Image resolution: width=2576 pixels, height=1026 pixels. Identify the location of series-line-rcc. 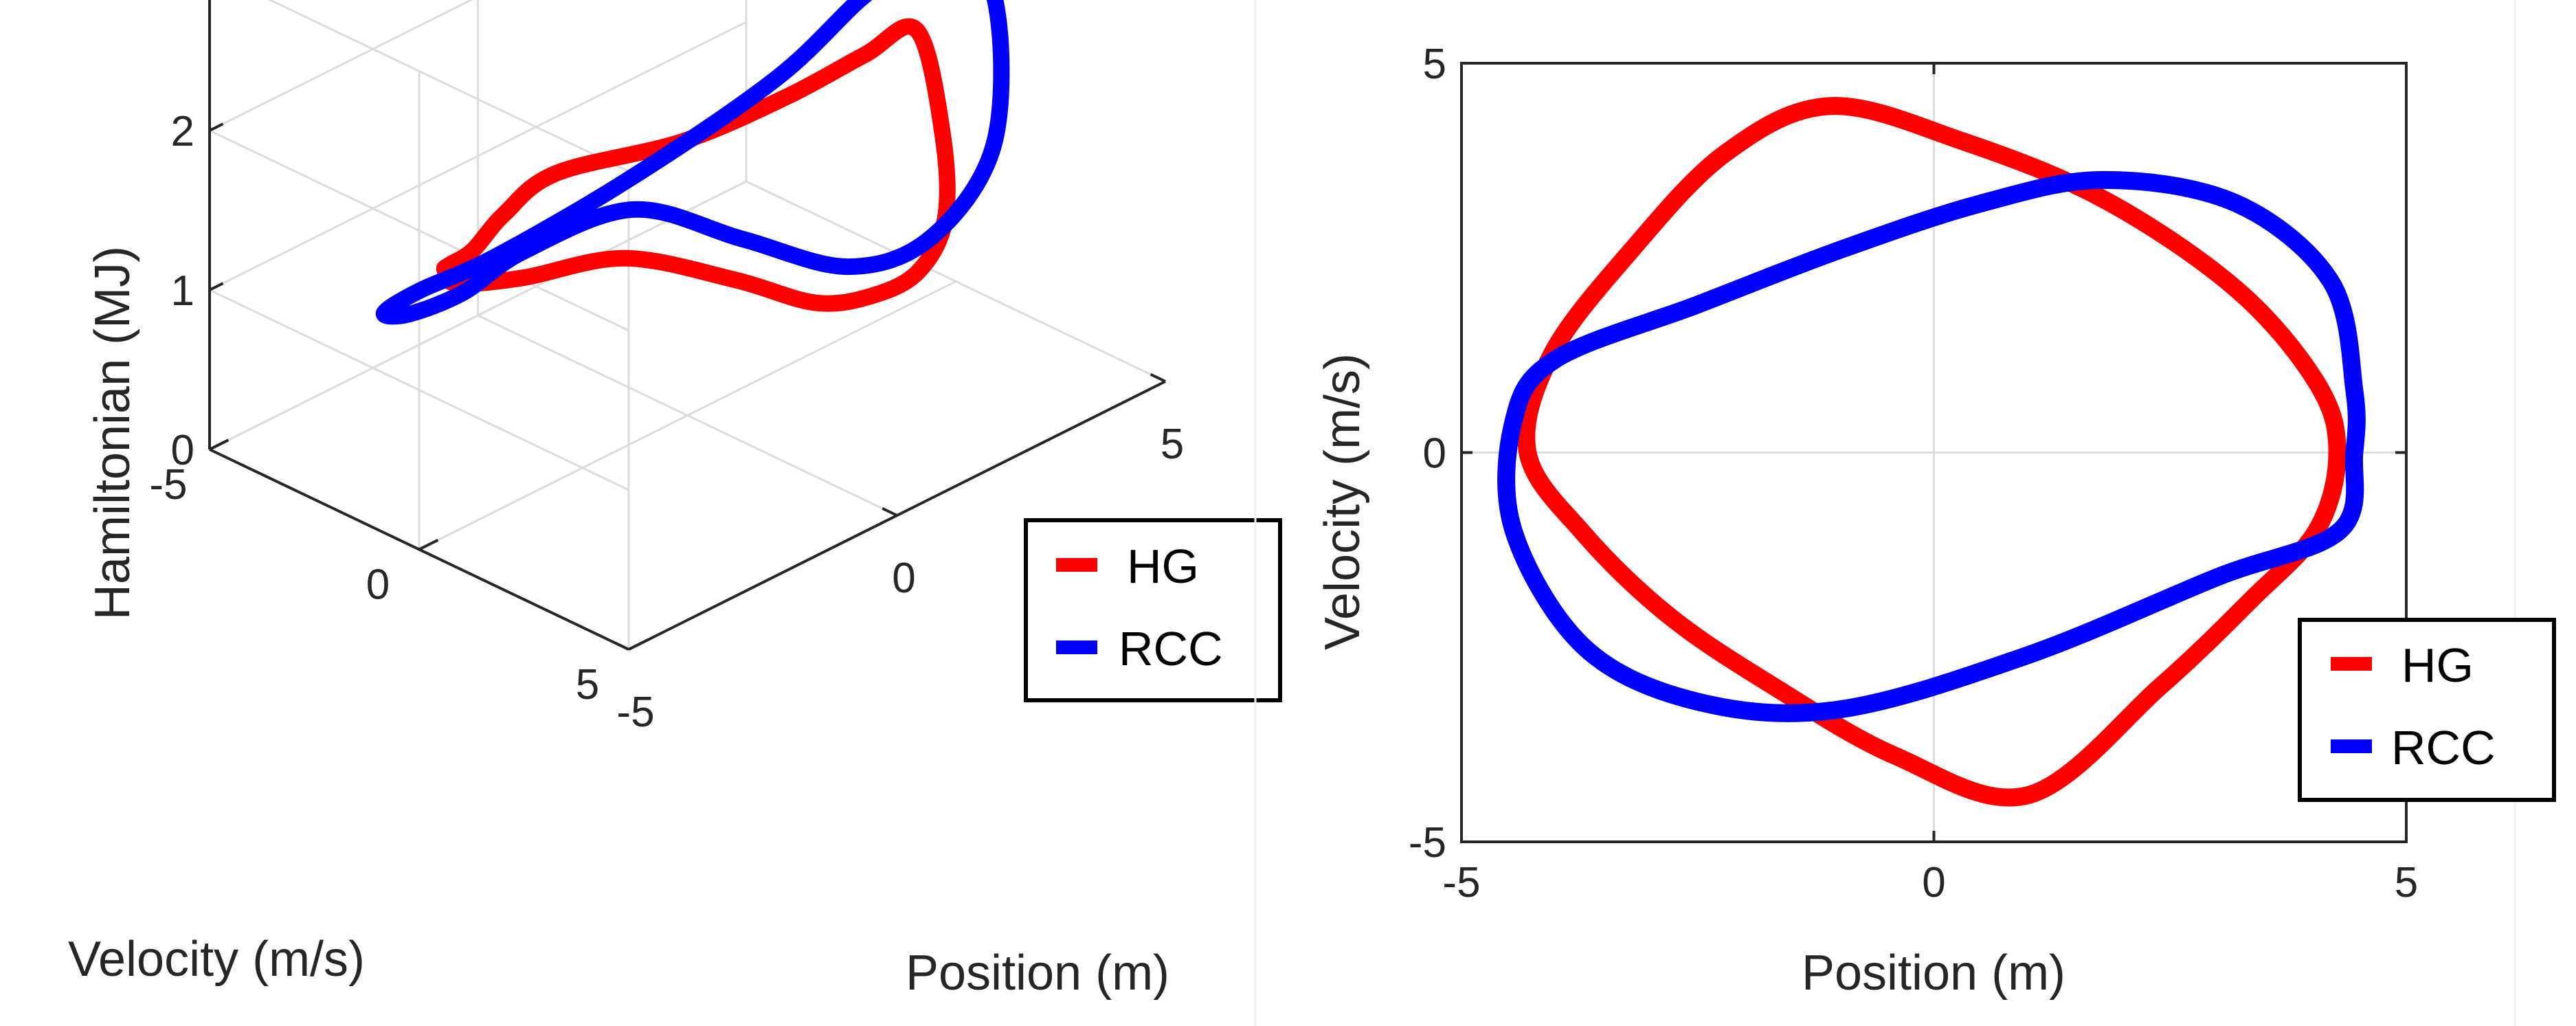
(693, 162).